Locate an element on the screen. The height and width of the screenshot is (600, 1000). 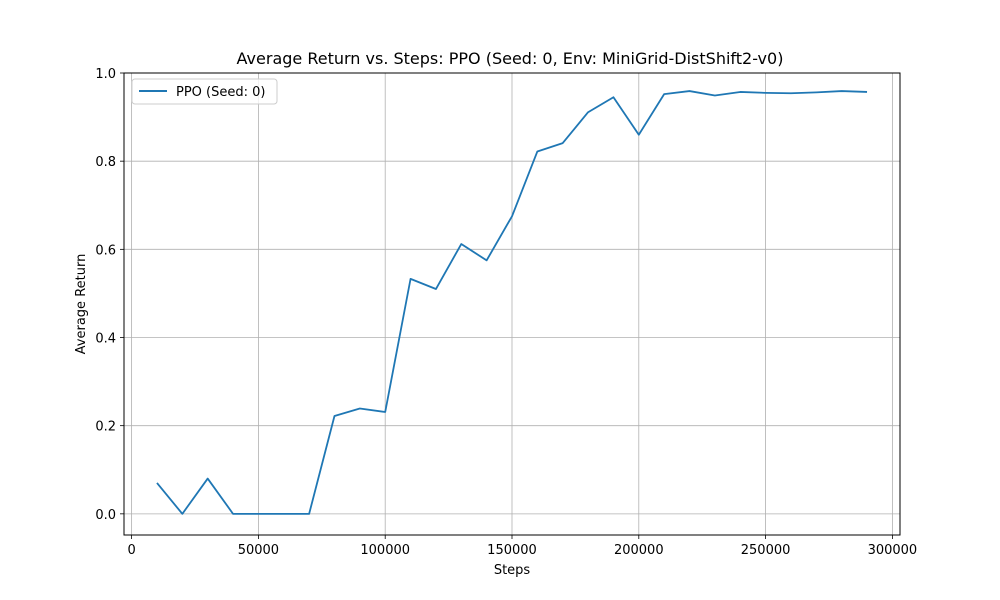
legend: PPO (Seed: 0) is located at coordinates (204, 91).